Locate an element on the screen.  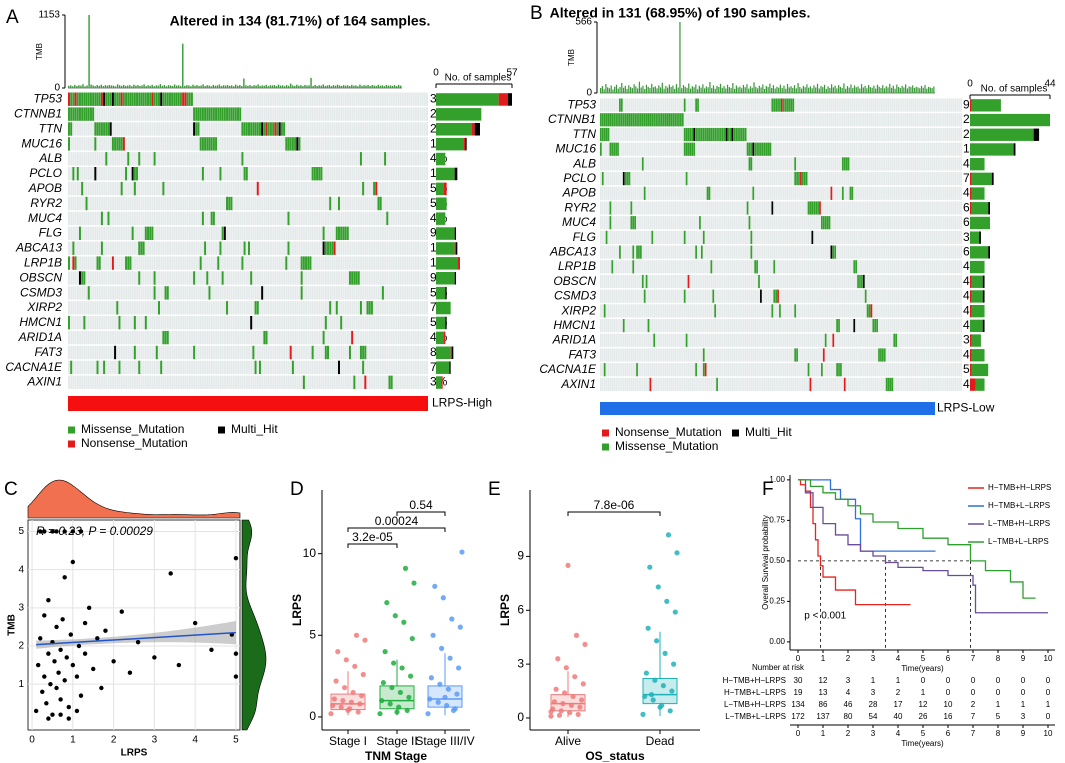
gene-label: XIRP2 is located at coordinates (578, 310).